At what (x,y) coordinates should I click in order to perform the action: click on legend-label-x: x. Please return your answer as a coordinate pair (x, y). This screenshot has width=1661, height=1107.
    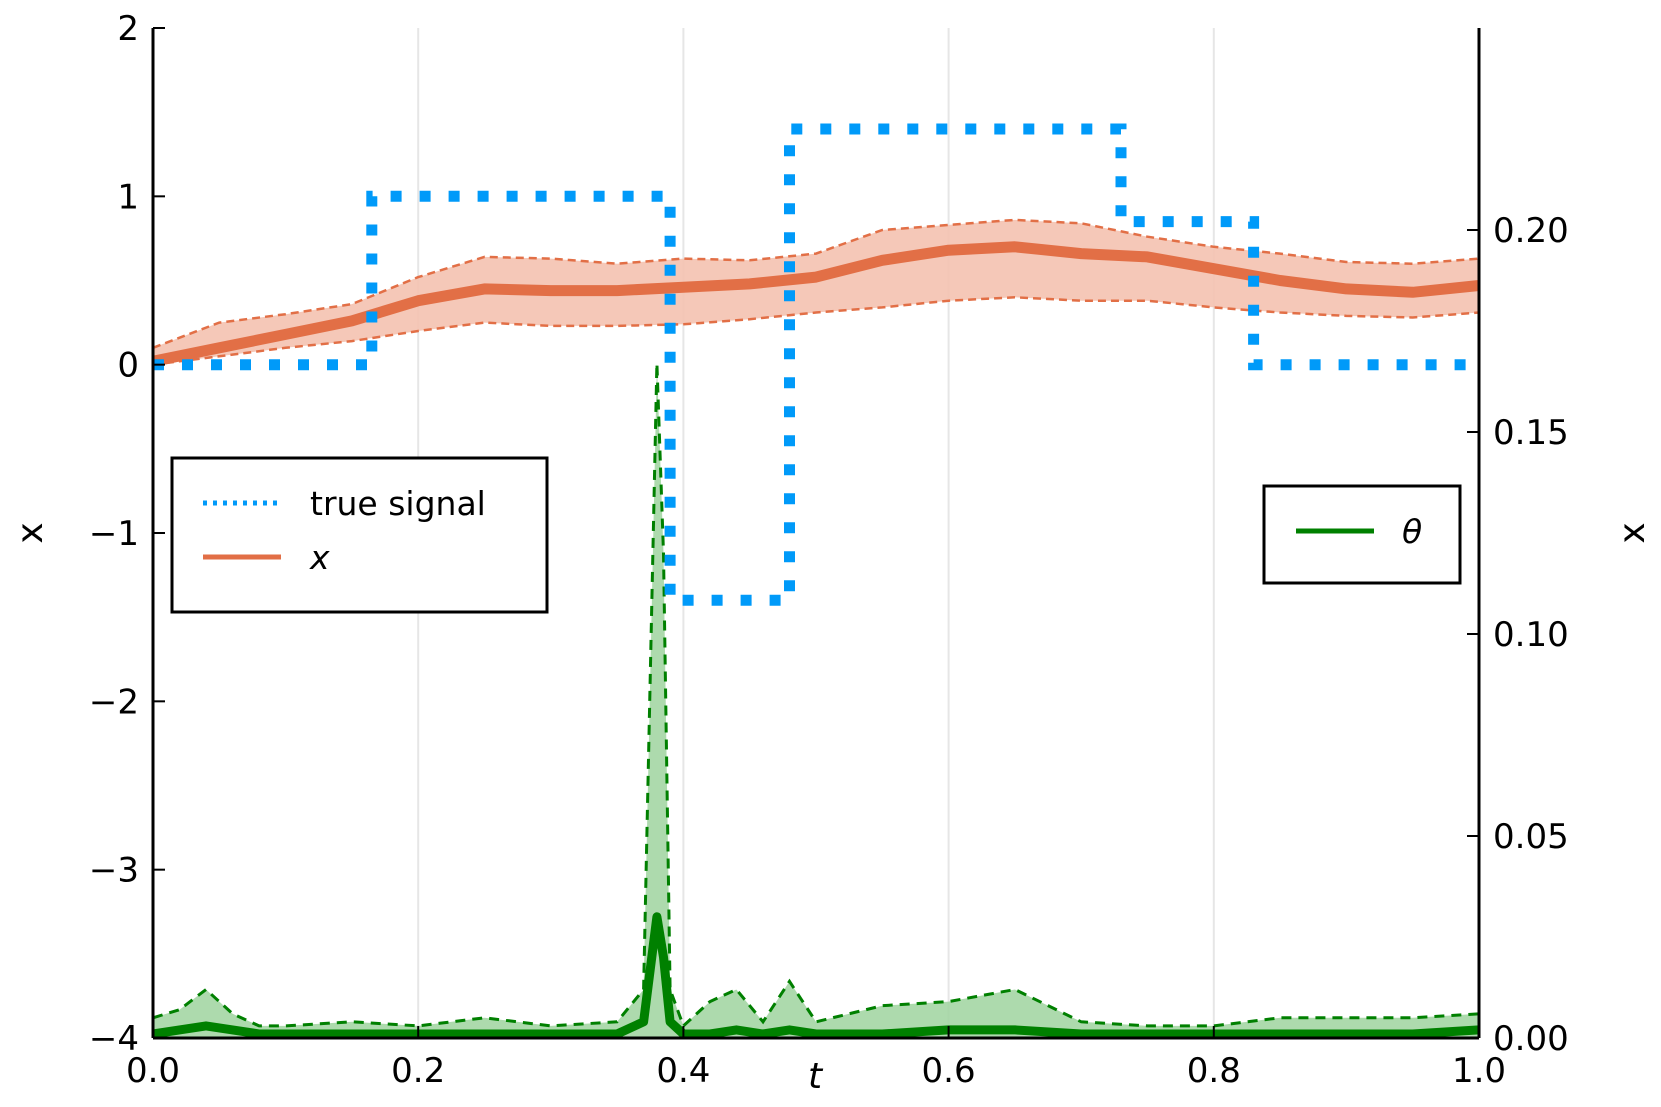
    Looking at the image, I should click on (319, 557).